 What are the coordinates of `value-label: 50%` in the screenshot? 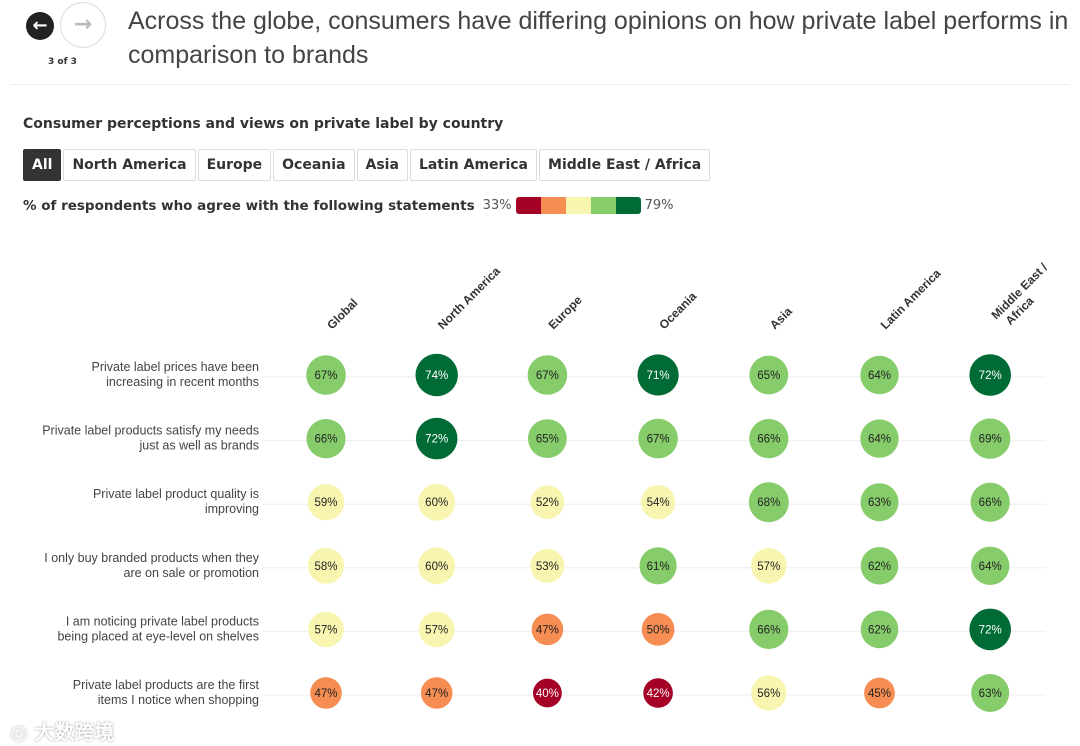 It's located at (658, 630).